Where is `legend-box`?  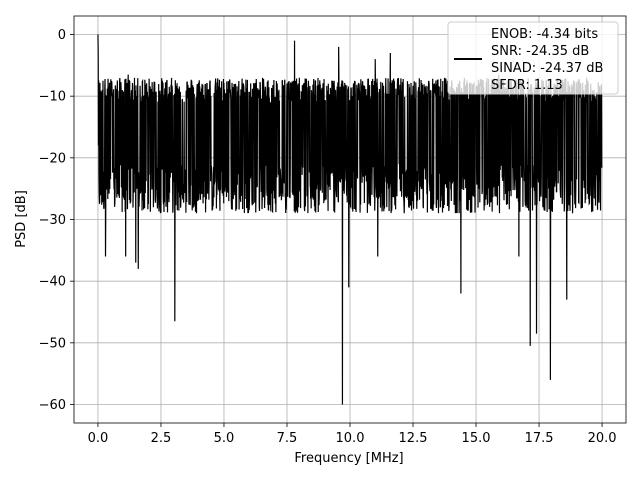
legend-box is located at coordinates (533, 58).